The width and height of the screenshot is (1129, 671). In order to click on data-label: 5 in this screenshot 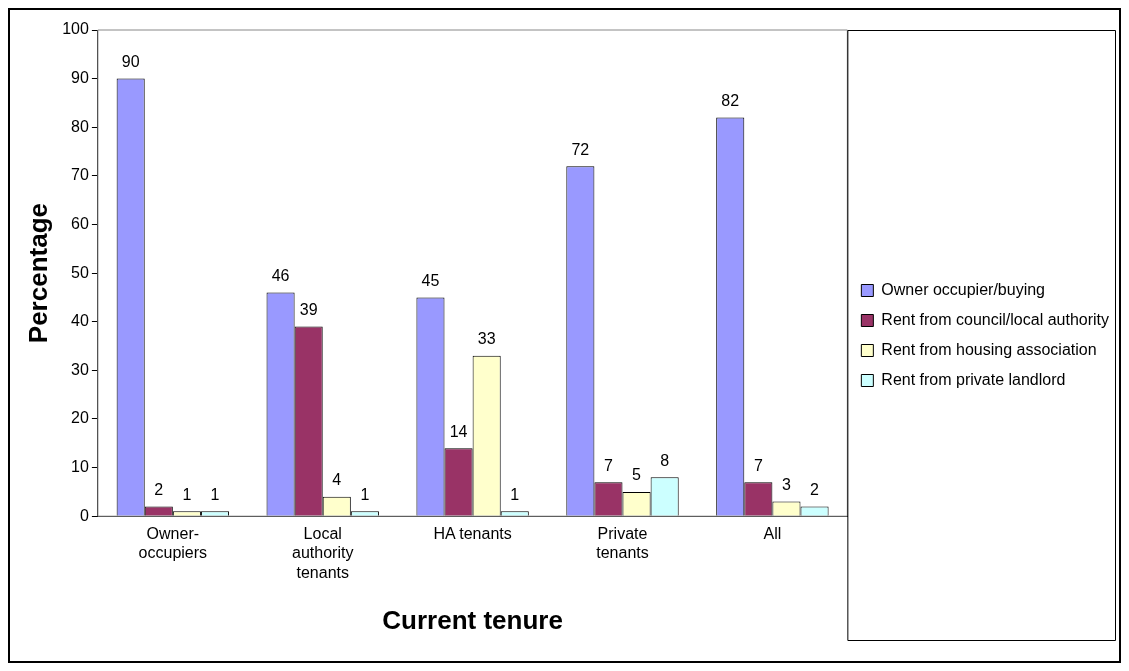, I will do `click(637, 475)`.